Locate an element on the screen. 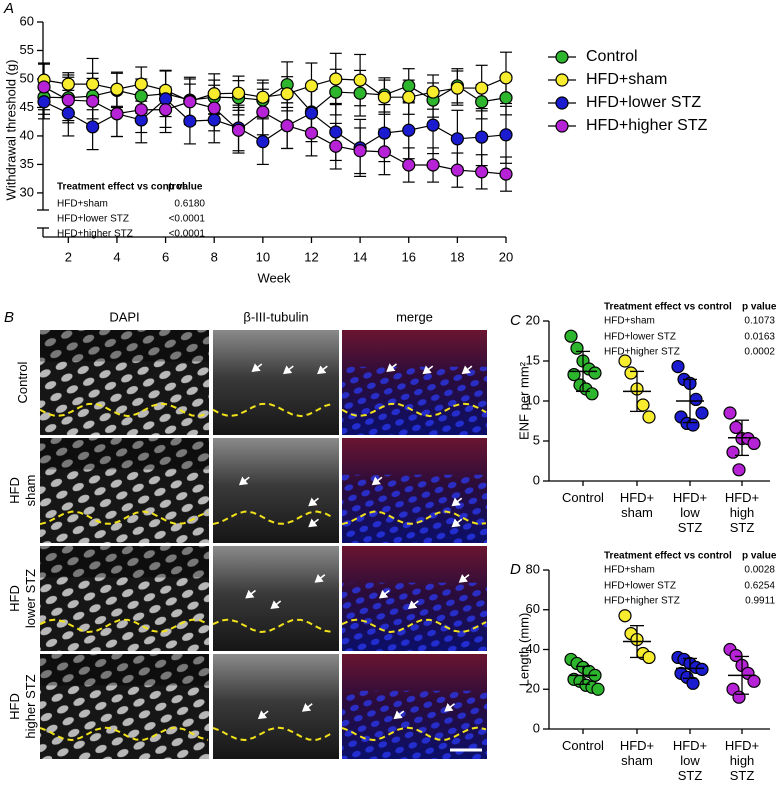  stats-p-value: 0.0163 is located at coordinates (759, 337).